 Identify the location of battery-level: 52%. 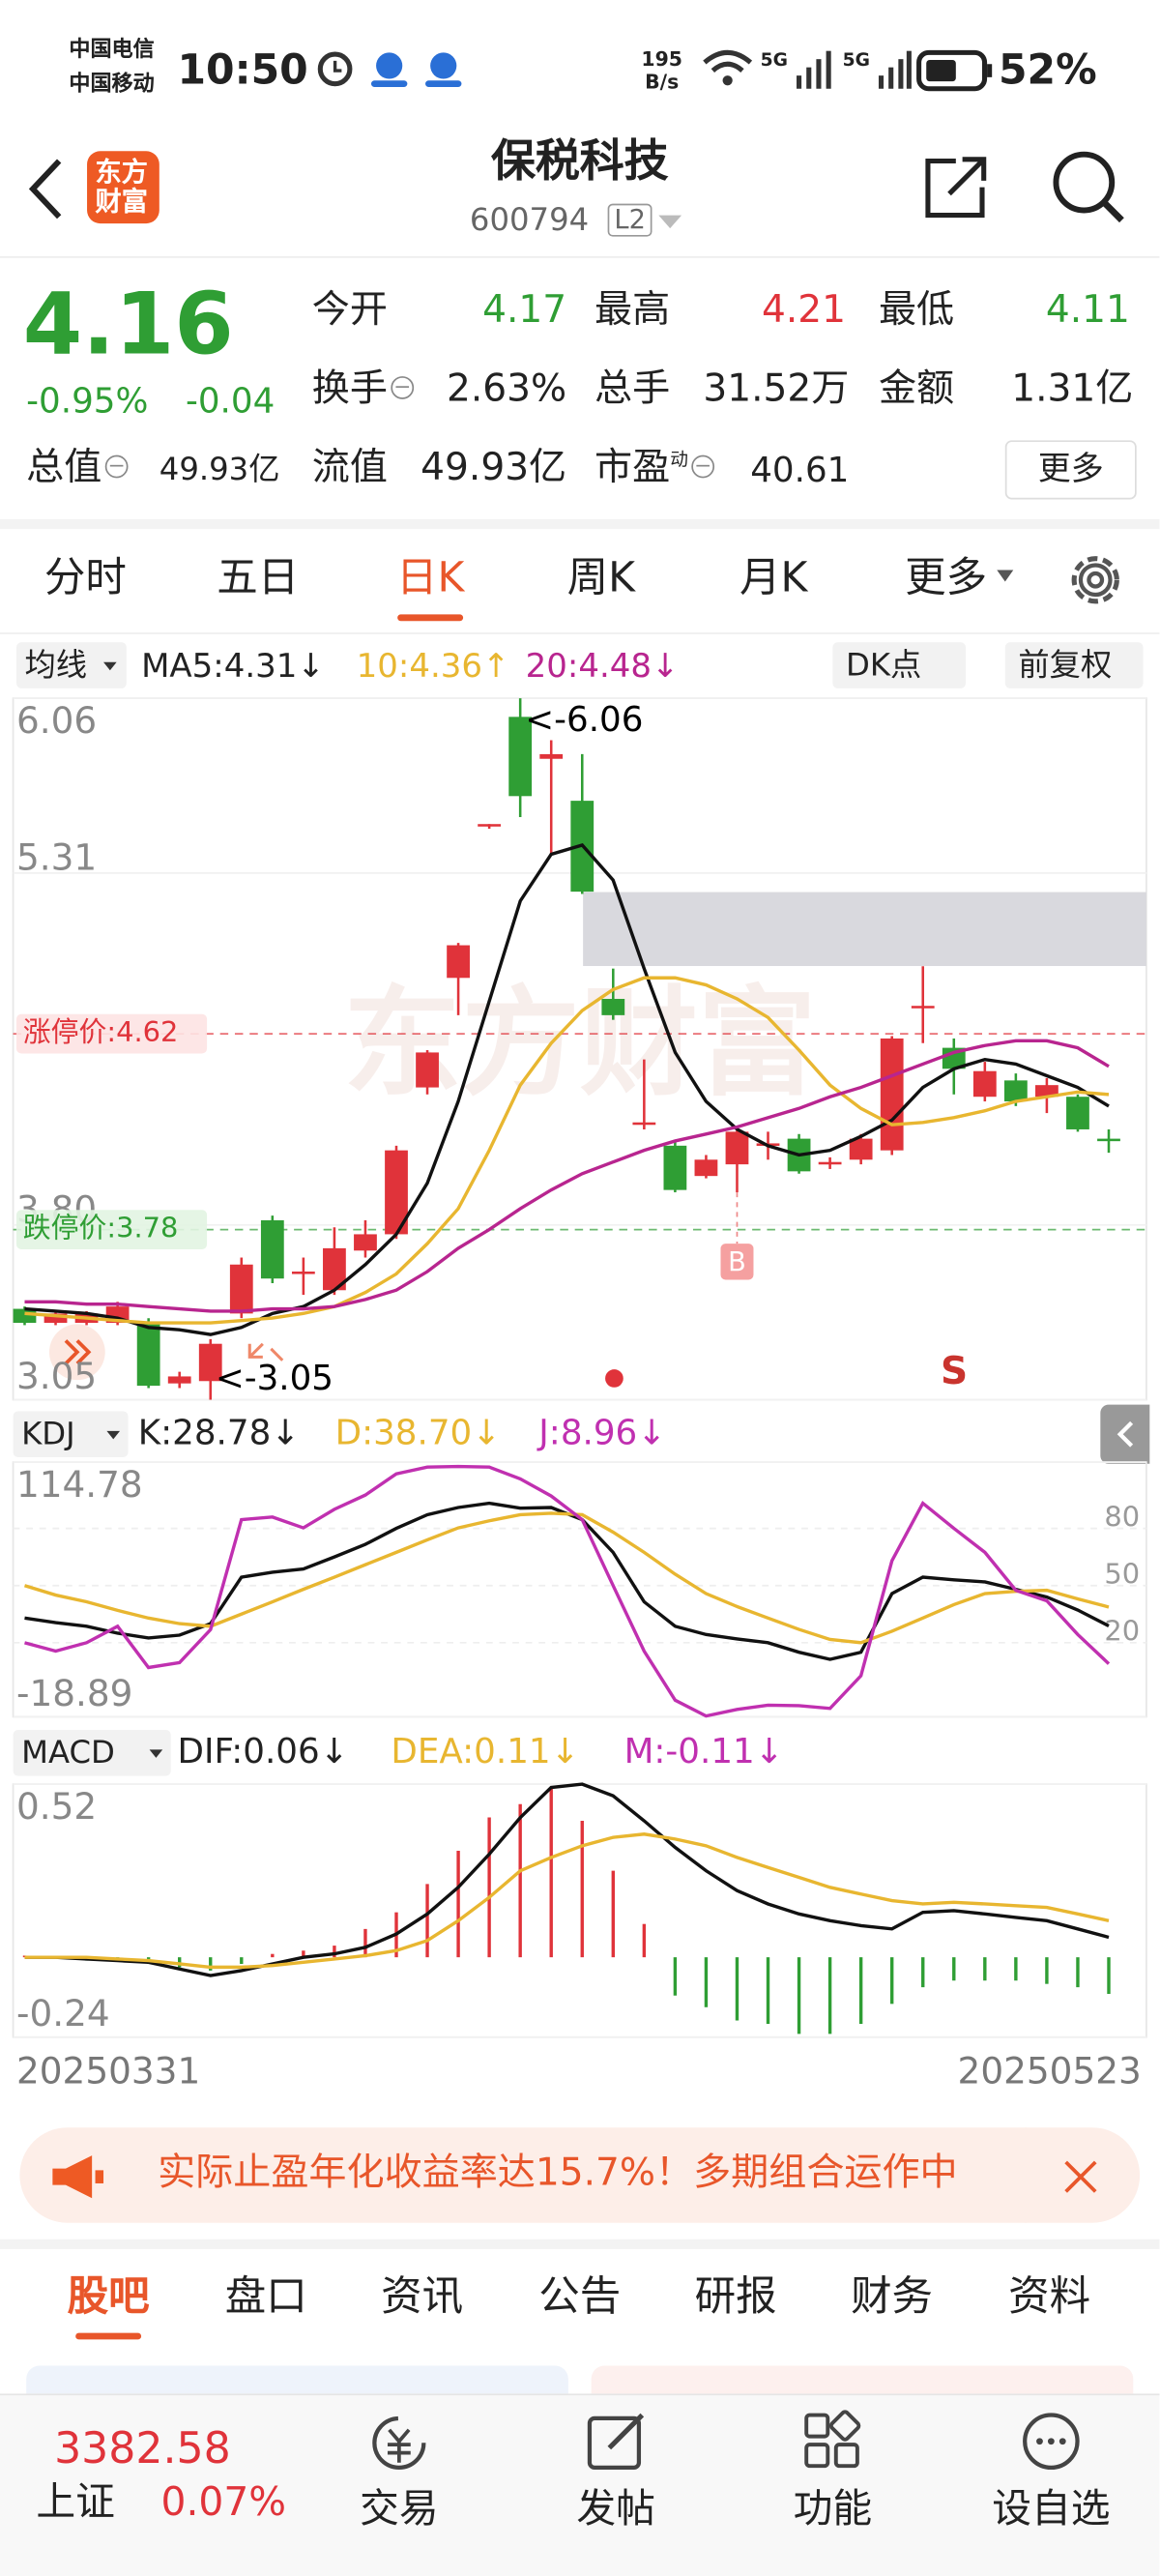
(1048, 69).